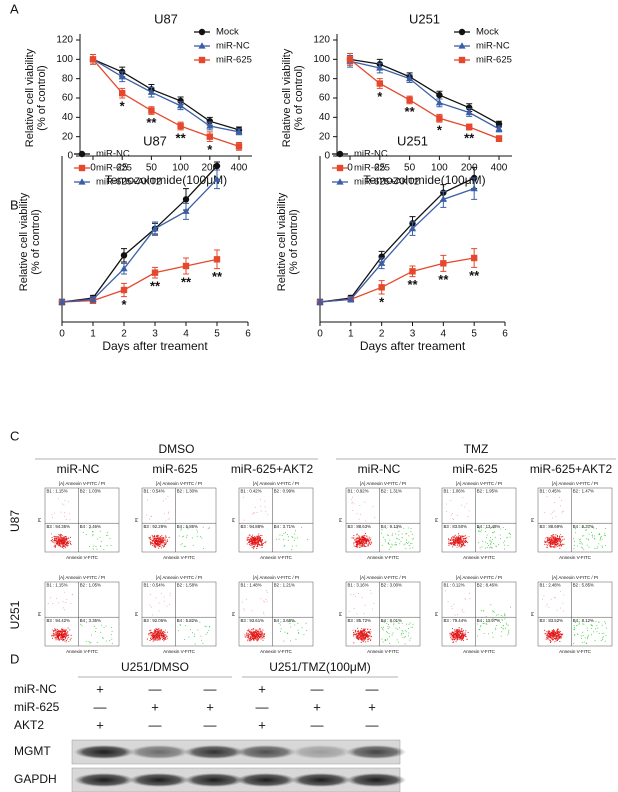 This screenshot has width=618, height=792. I want to click on x-tick-label: 400, so click(239, 168).